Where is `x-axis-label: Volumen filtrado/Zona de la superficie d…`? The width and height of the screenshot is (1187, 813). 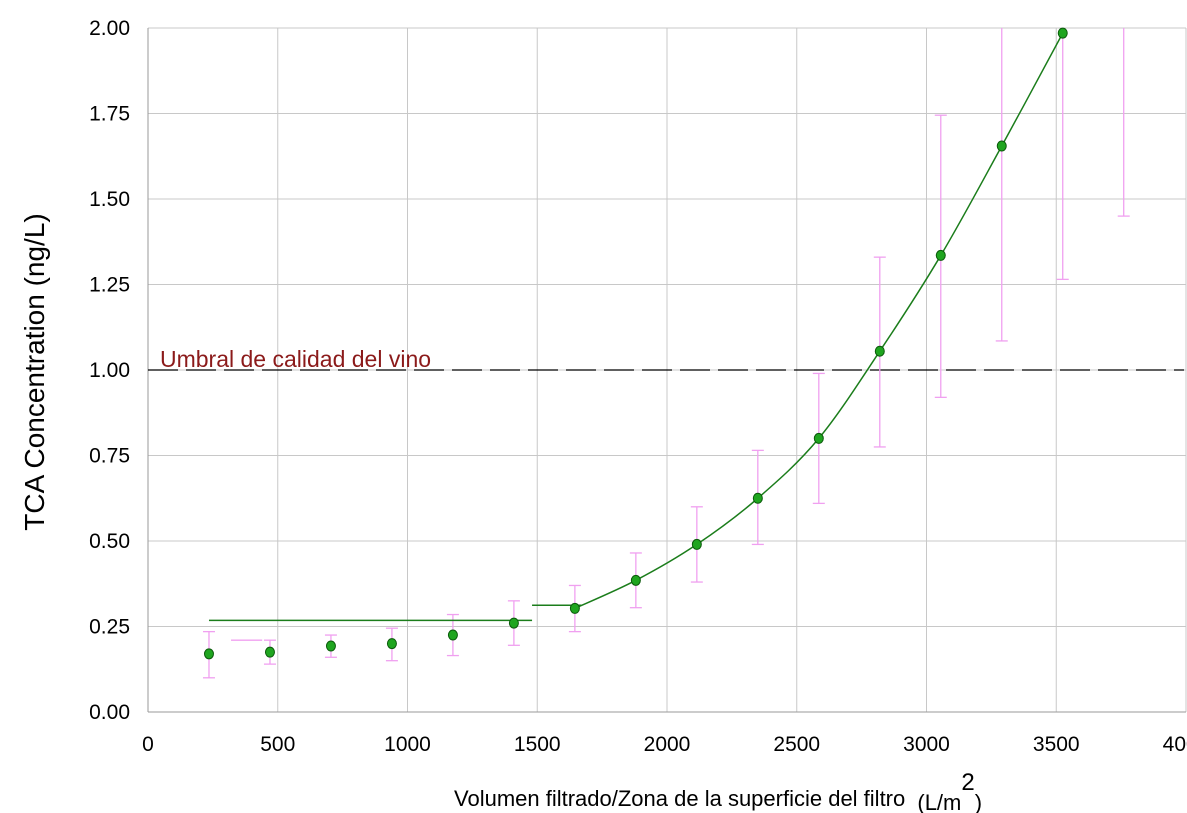 x-axis-label: Volumen filtrado/Zona de la superficie d… is located at coordinates (718, 791).